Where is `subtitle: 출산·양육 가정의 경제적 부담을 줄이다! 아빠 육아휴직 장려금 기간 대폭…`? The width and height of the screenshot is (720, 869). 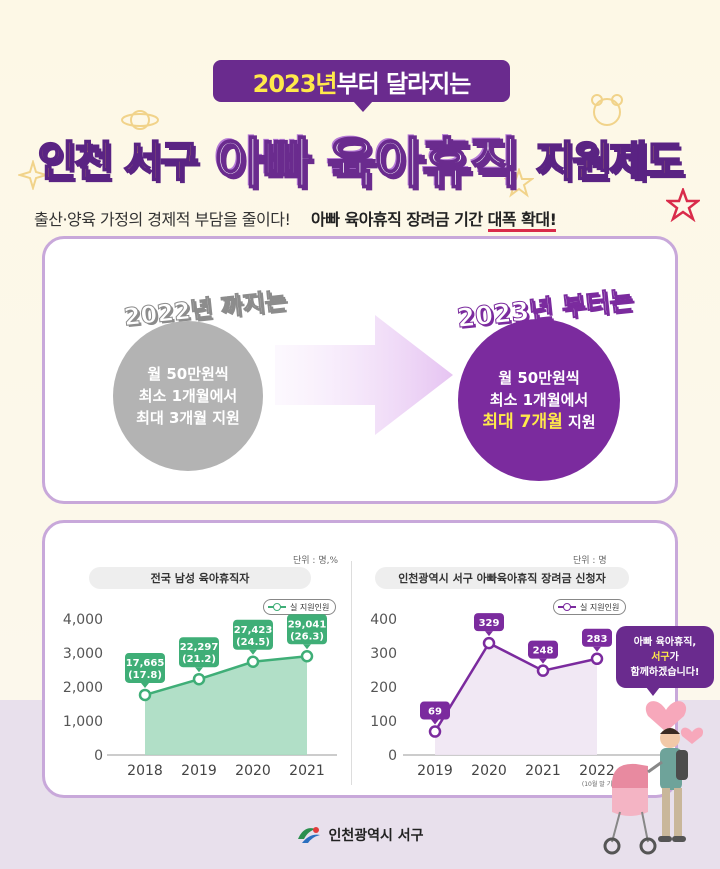 subtitle: 출산·양육 가정의 경제적 부담을 줄이다! 아빠 육아휴직 장려금 기간 대폭… is located at coordinates (364, 219).